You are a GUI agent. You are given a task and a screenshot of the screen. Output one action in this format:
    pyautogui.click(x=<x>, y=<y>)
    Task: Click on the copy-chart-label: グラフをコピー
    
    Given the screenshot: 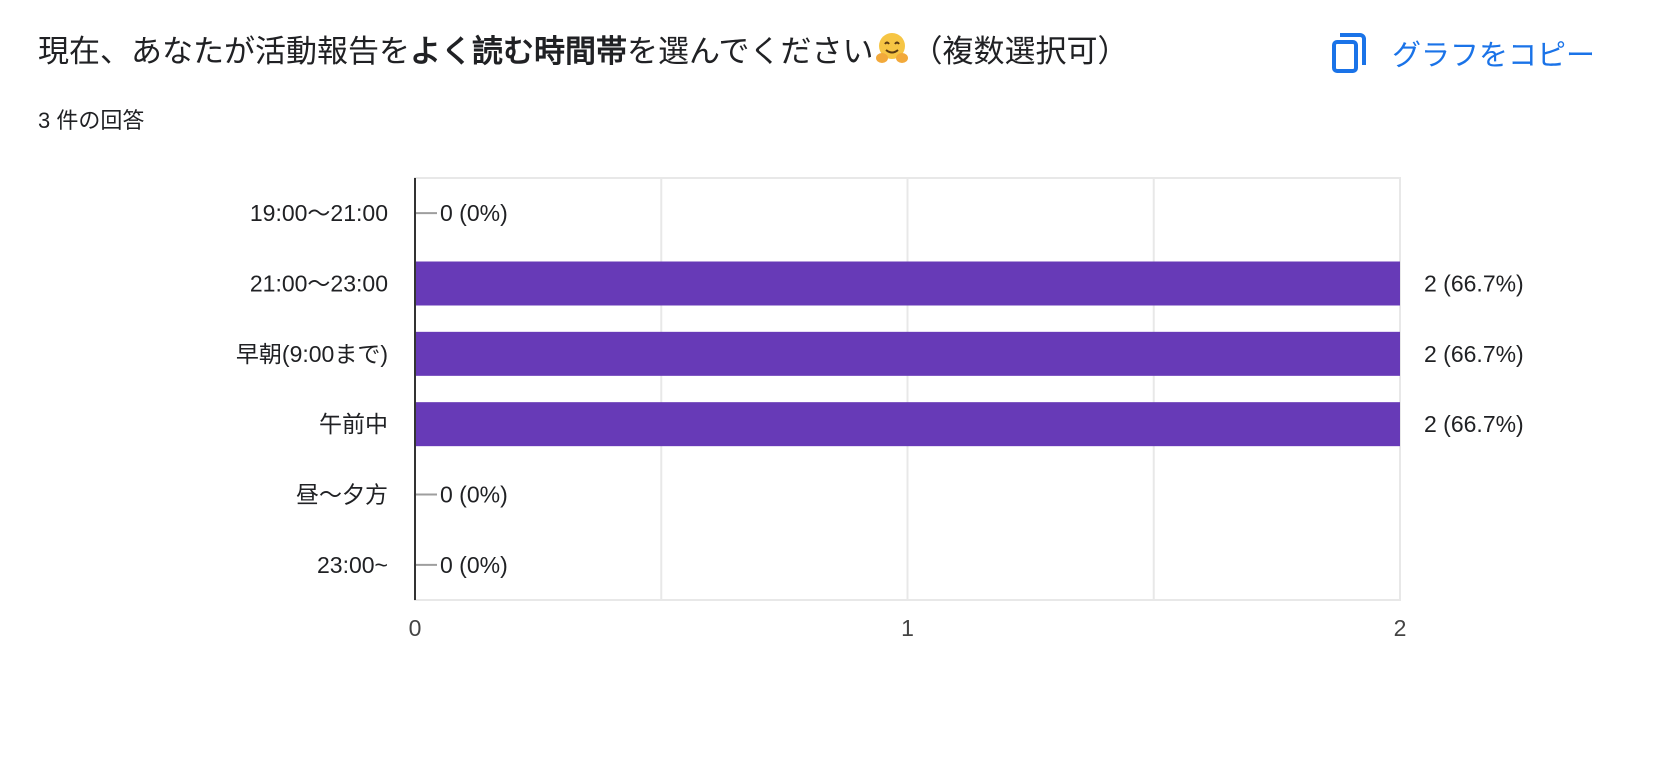 What is the action you would take?
    pyautogui.click(x=1494, y=56)
    